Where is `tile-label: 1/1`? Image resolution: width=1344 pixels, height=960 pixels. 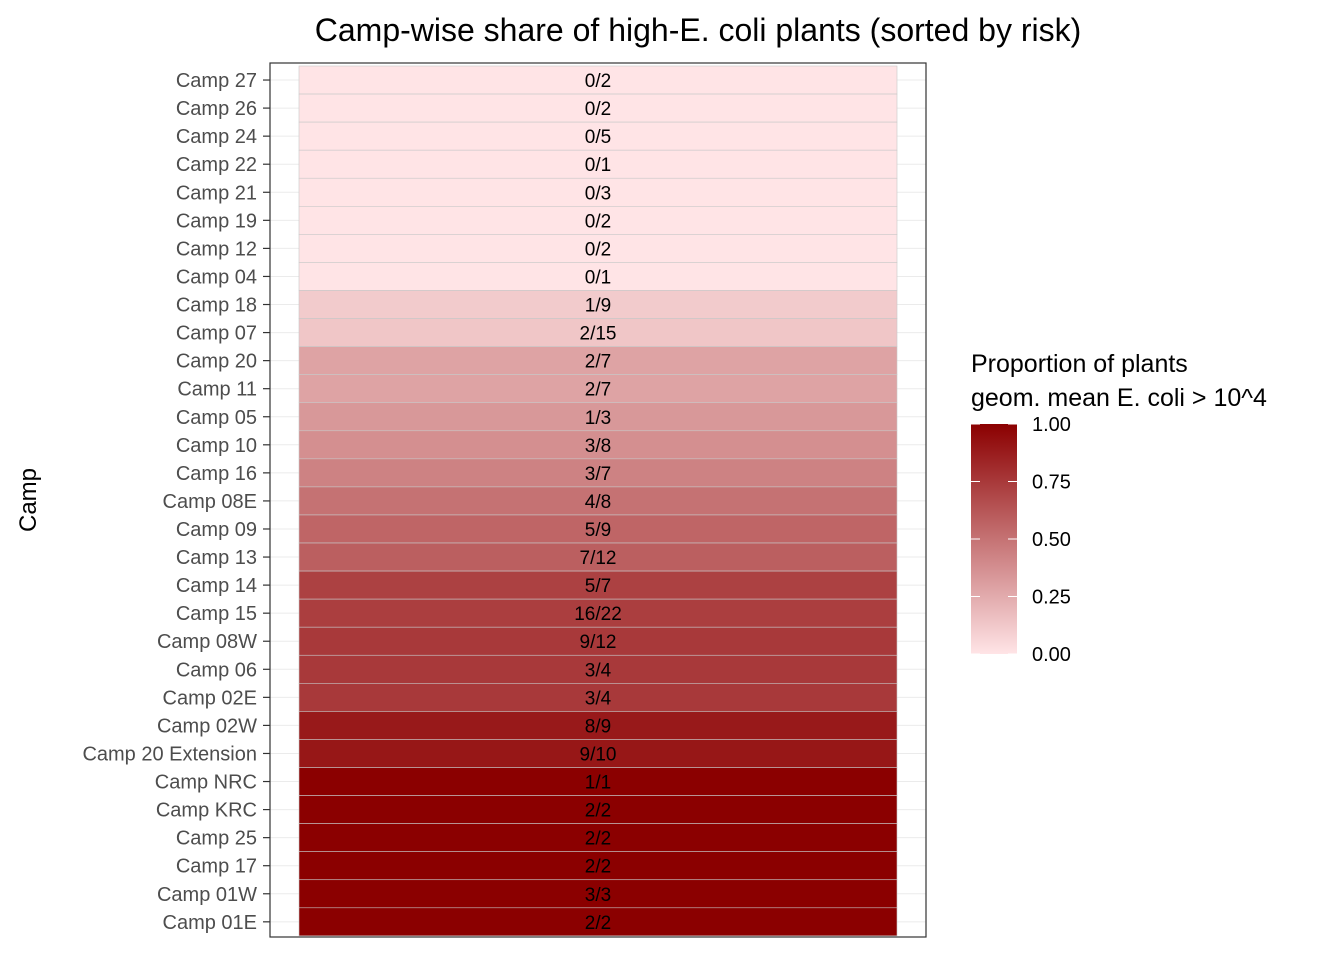 tile-label: 1/1 is located at coordinates (598, 783).